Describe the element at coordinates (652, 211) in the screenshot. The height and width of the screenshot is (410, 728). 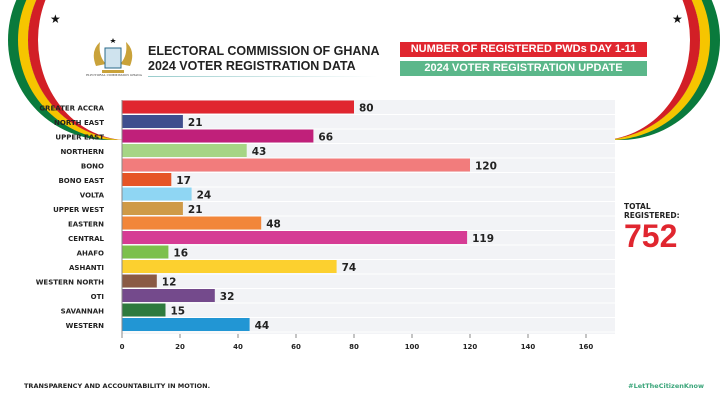
I see `total-label: TOTAL REGISTERED:` at that location.